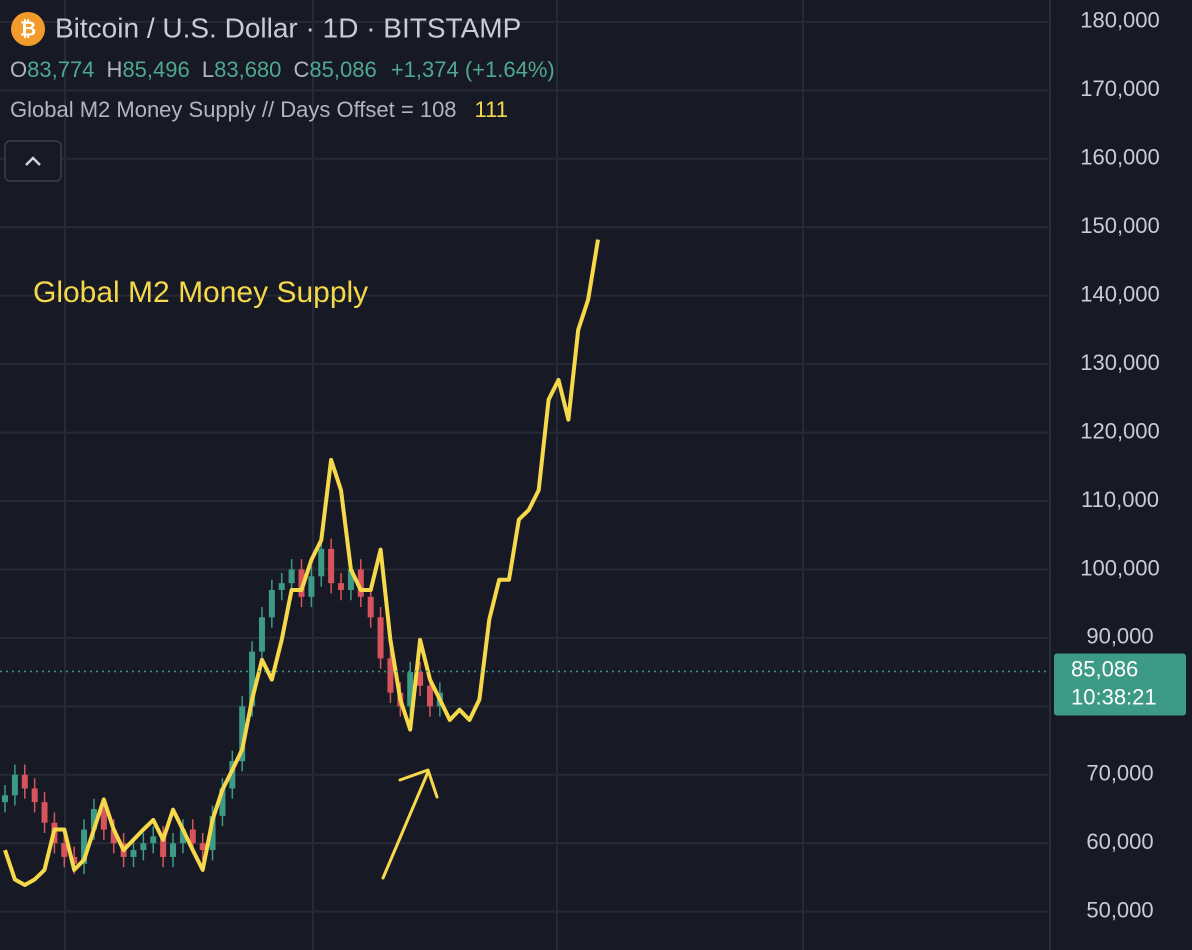 Image resolution: width=1192 pixels, height=950 pixels. I want to click on y-tick-label: 140,000, so click(1120, 293).